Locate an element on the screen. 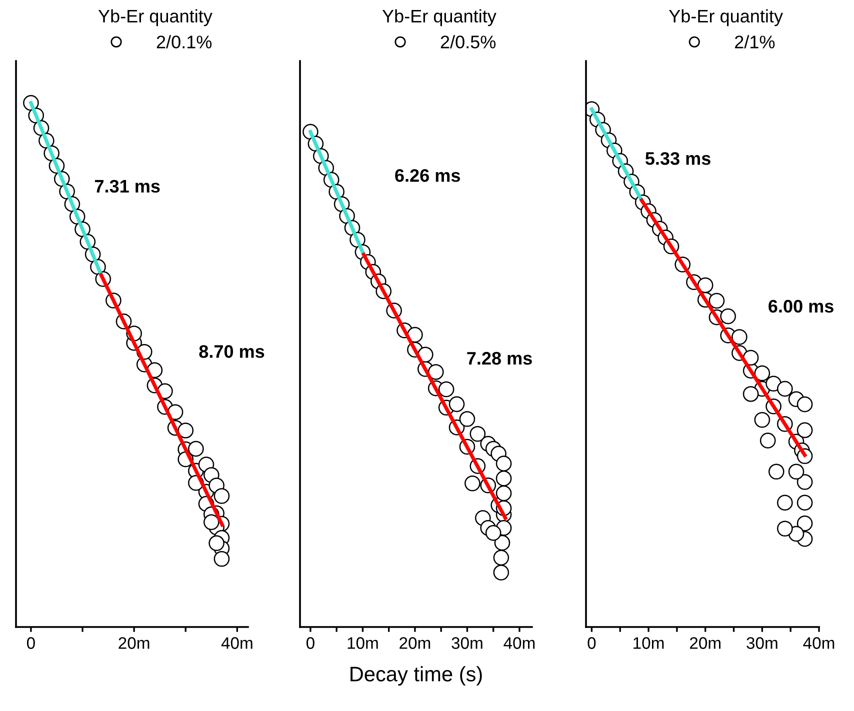  legend-label: 2/0.5% is located at coordinates (468, 41).